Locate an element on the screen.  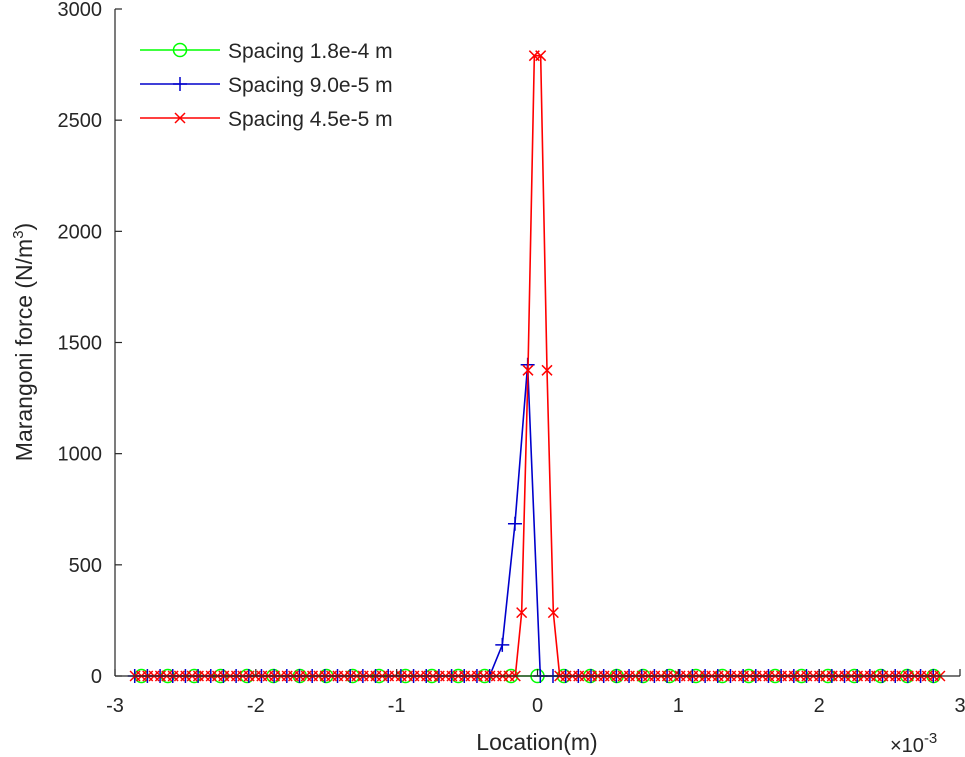
x-tick-label: 1 is located at coordinates (678, 706).